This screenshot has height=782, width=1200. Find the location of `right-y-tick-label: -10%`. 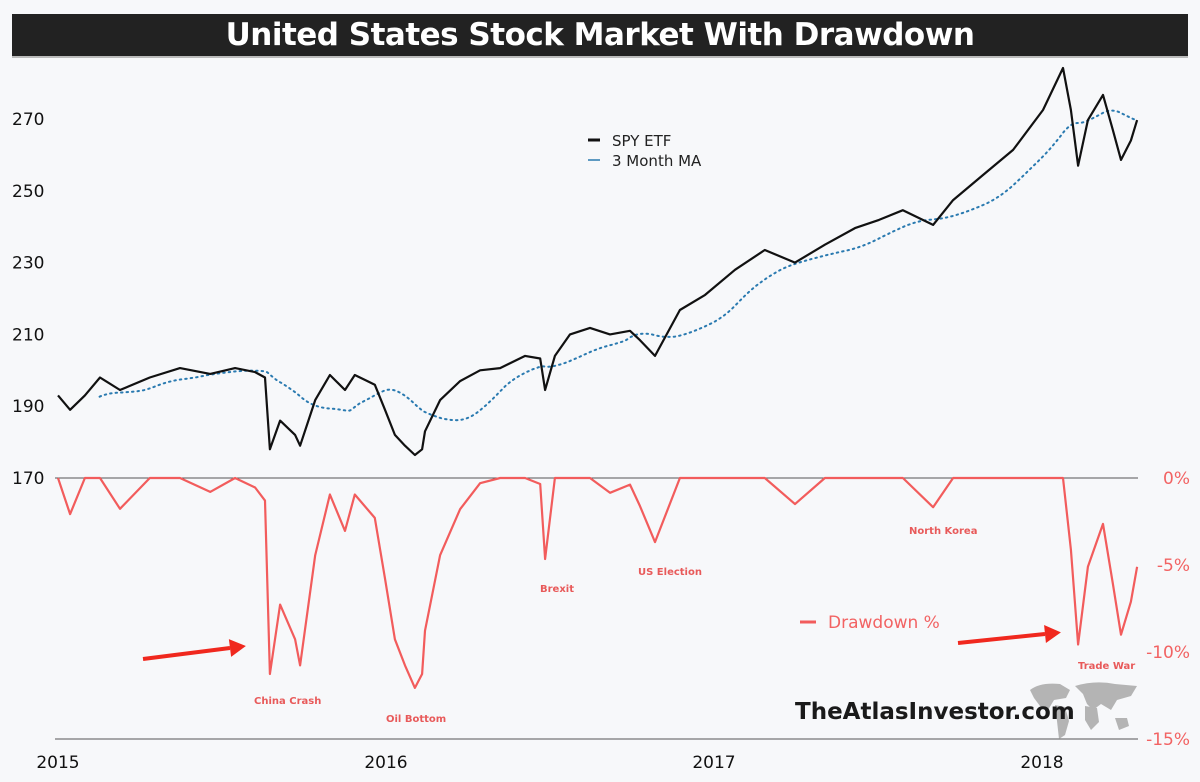

right-y-tick-label: -10% is located at coordinates (1168, 653).